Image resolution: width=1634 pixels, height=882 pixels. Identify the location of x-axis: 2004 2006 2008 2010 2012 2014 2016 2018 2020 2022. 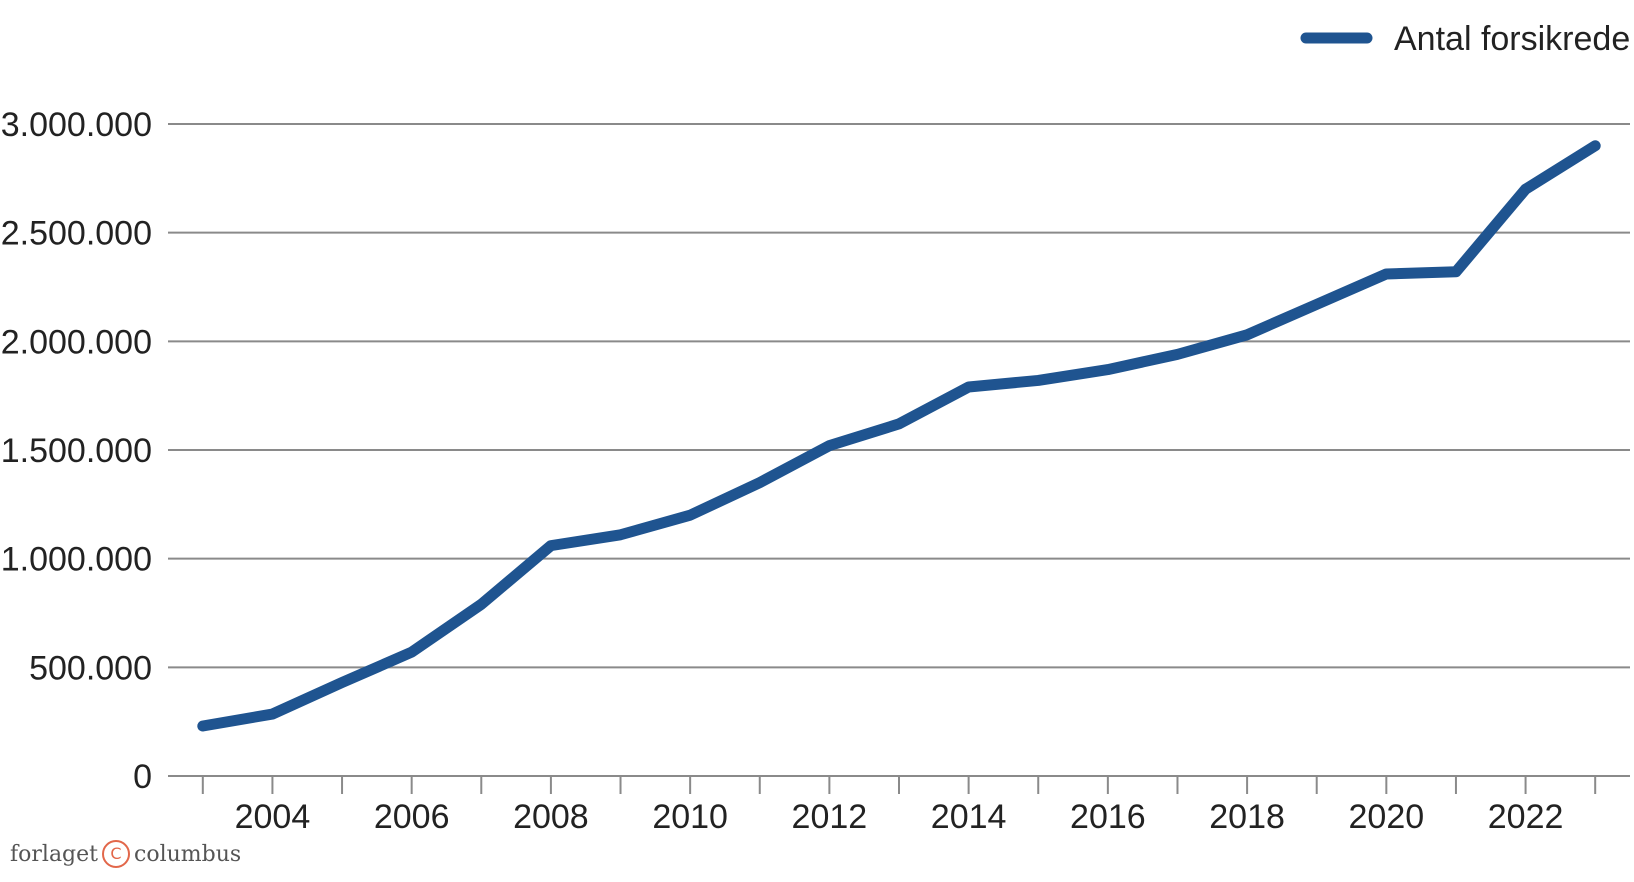
(899, 805).